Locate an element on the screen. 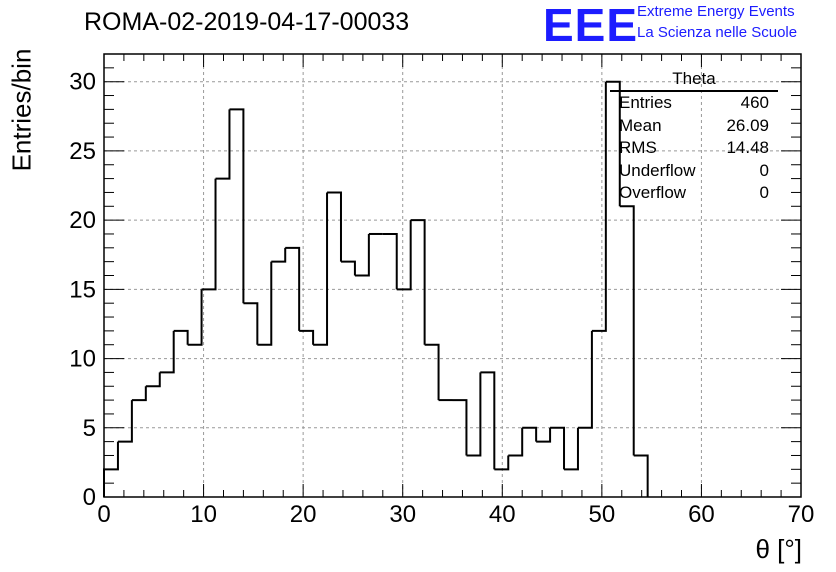 The width and height of the screenshot is (836, 572). stats-row-underflow: Underflow 0 is located at coordinates (694, 171).